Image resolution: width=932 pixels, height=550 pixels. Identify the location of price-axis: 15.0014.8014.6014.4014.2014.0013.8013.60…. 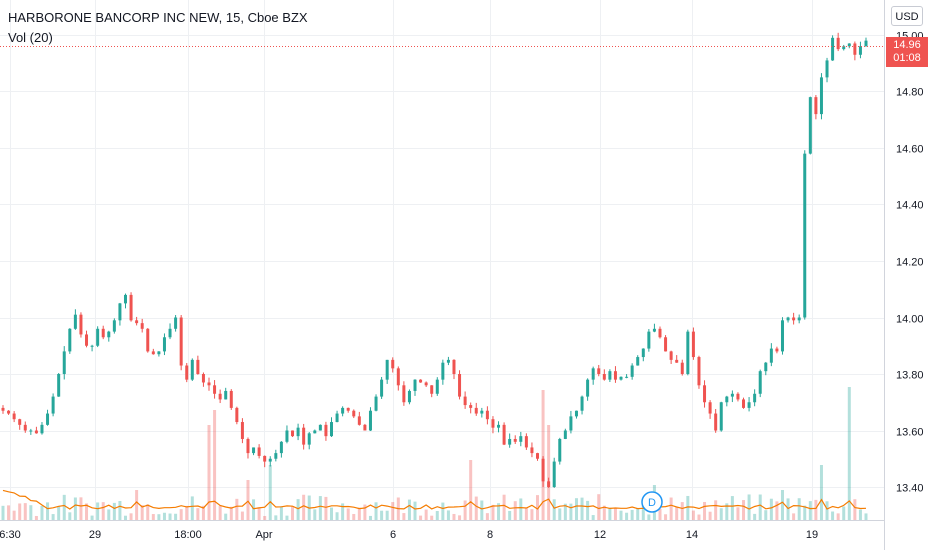
(910, 263).